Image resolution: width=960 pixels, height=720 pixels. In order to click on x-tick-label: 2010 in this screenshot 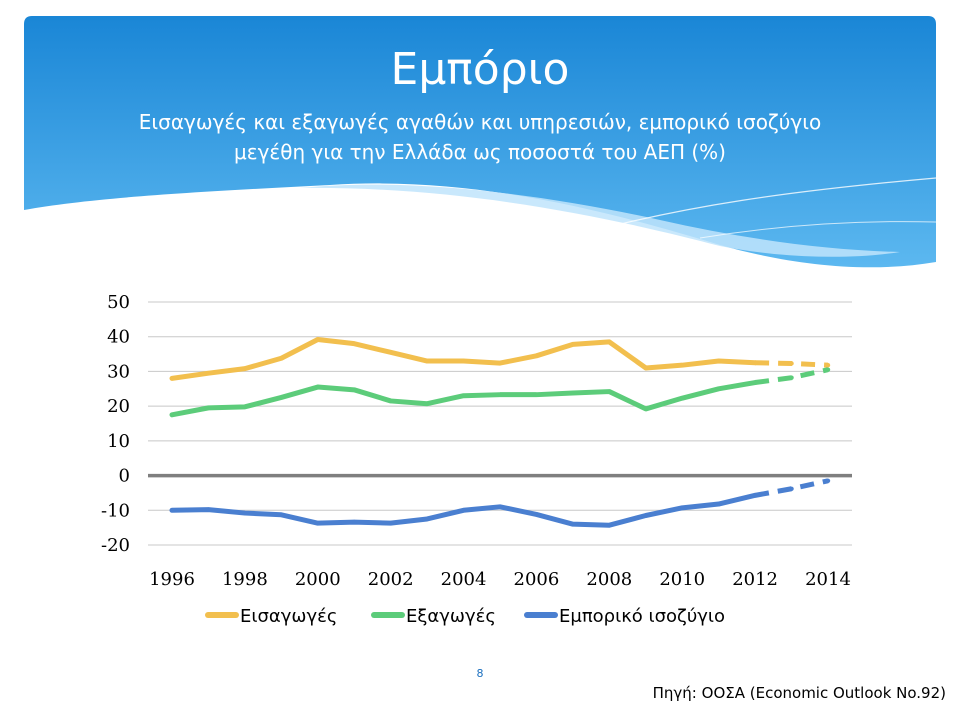, I will do `click(682, 579)`.